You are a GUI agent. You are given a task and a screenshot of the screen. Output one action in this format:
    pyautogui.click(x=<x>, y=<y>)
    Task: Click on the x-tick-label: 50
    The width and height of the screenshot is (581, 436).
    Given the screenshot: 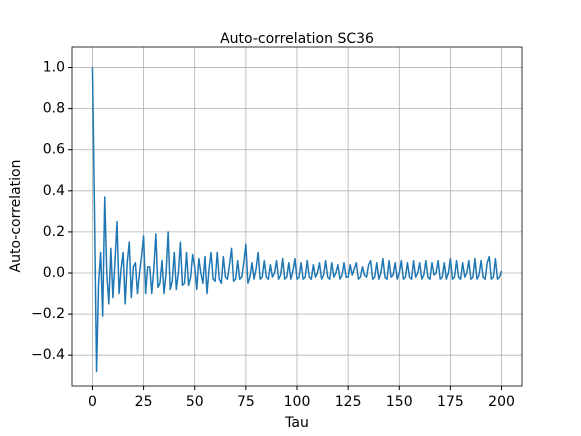 What is the action you would take?
    pyautogui.click(x=195, y=402)
    